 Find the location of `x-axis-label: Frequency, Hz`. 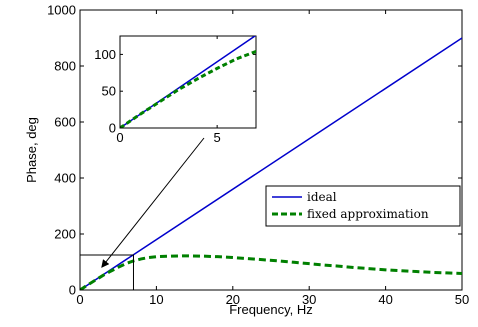

x-axis-label: Frequency, Hz is located at coordinates (271, 309).